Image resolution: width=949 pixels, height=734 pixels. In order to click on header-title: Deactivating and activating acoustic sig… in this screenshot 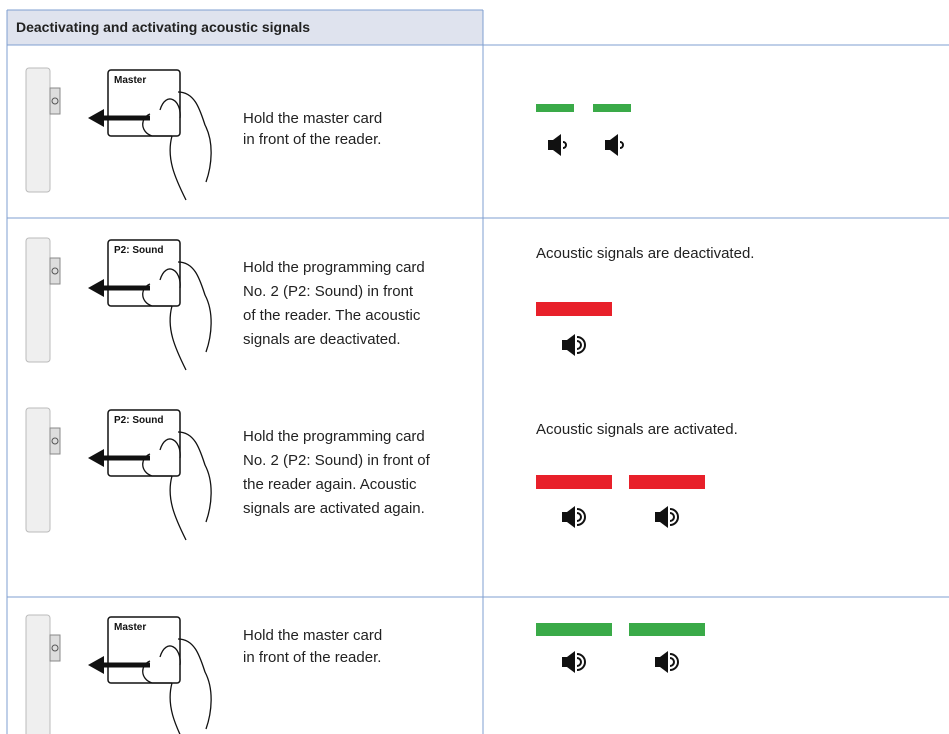, I will do `click(163, 27)`.